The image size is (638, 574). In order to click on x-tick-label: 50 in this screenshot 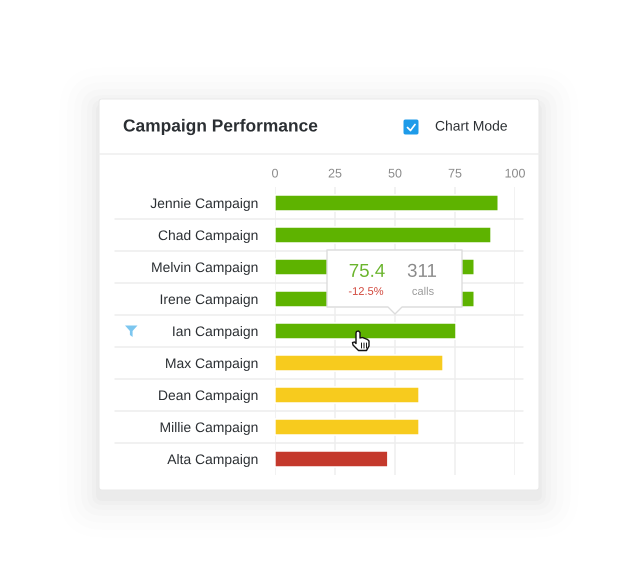, I will do `click(395, 173)`.